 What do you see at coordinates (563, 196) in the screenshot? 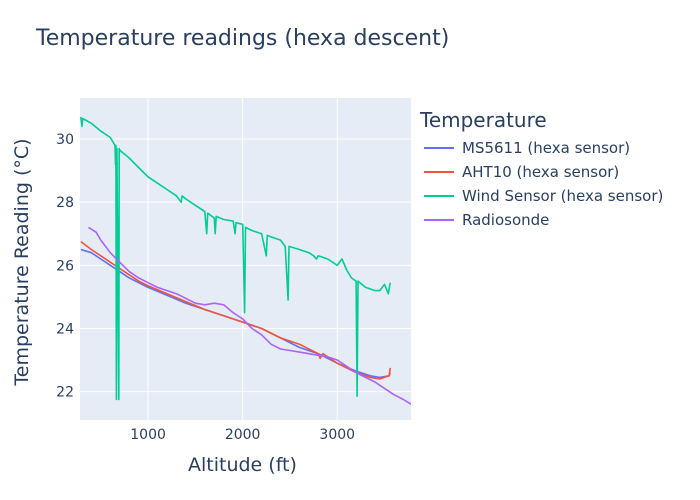
I see `legend-label: Wind Sensor (hexa sensor)` at bounding box center [563, 196].